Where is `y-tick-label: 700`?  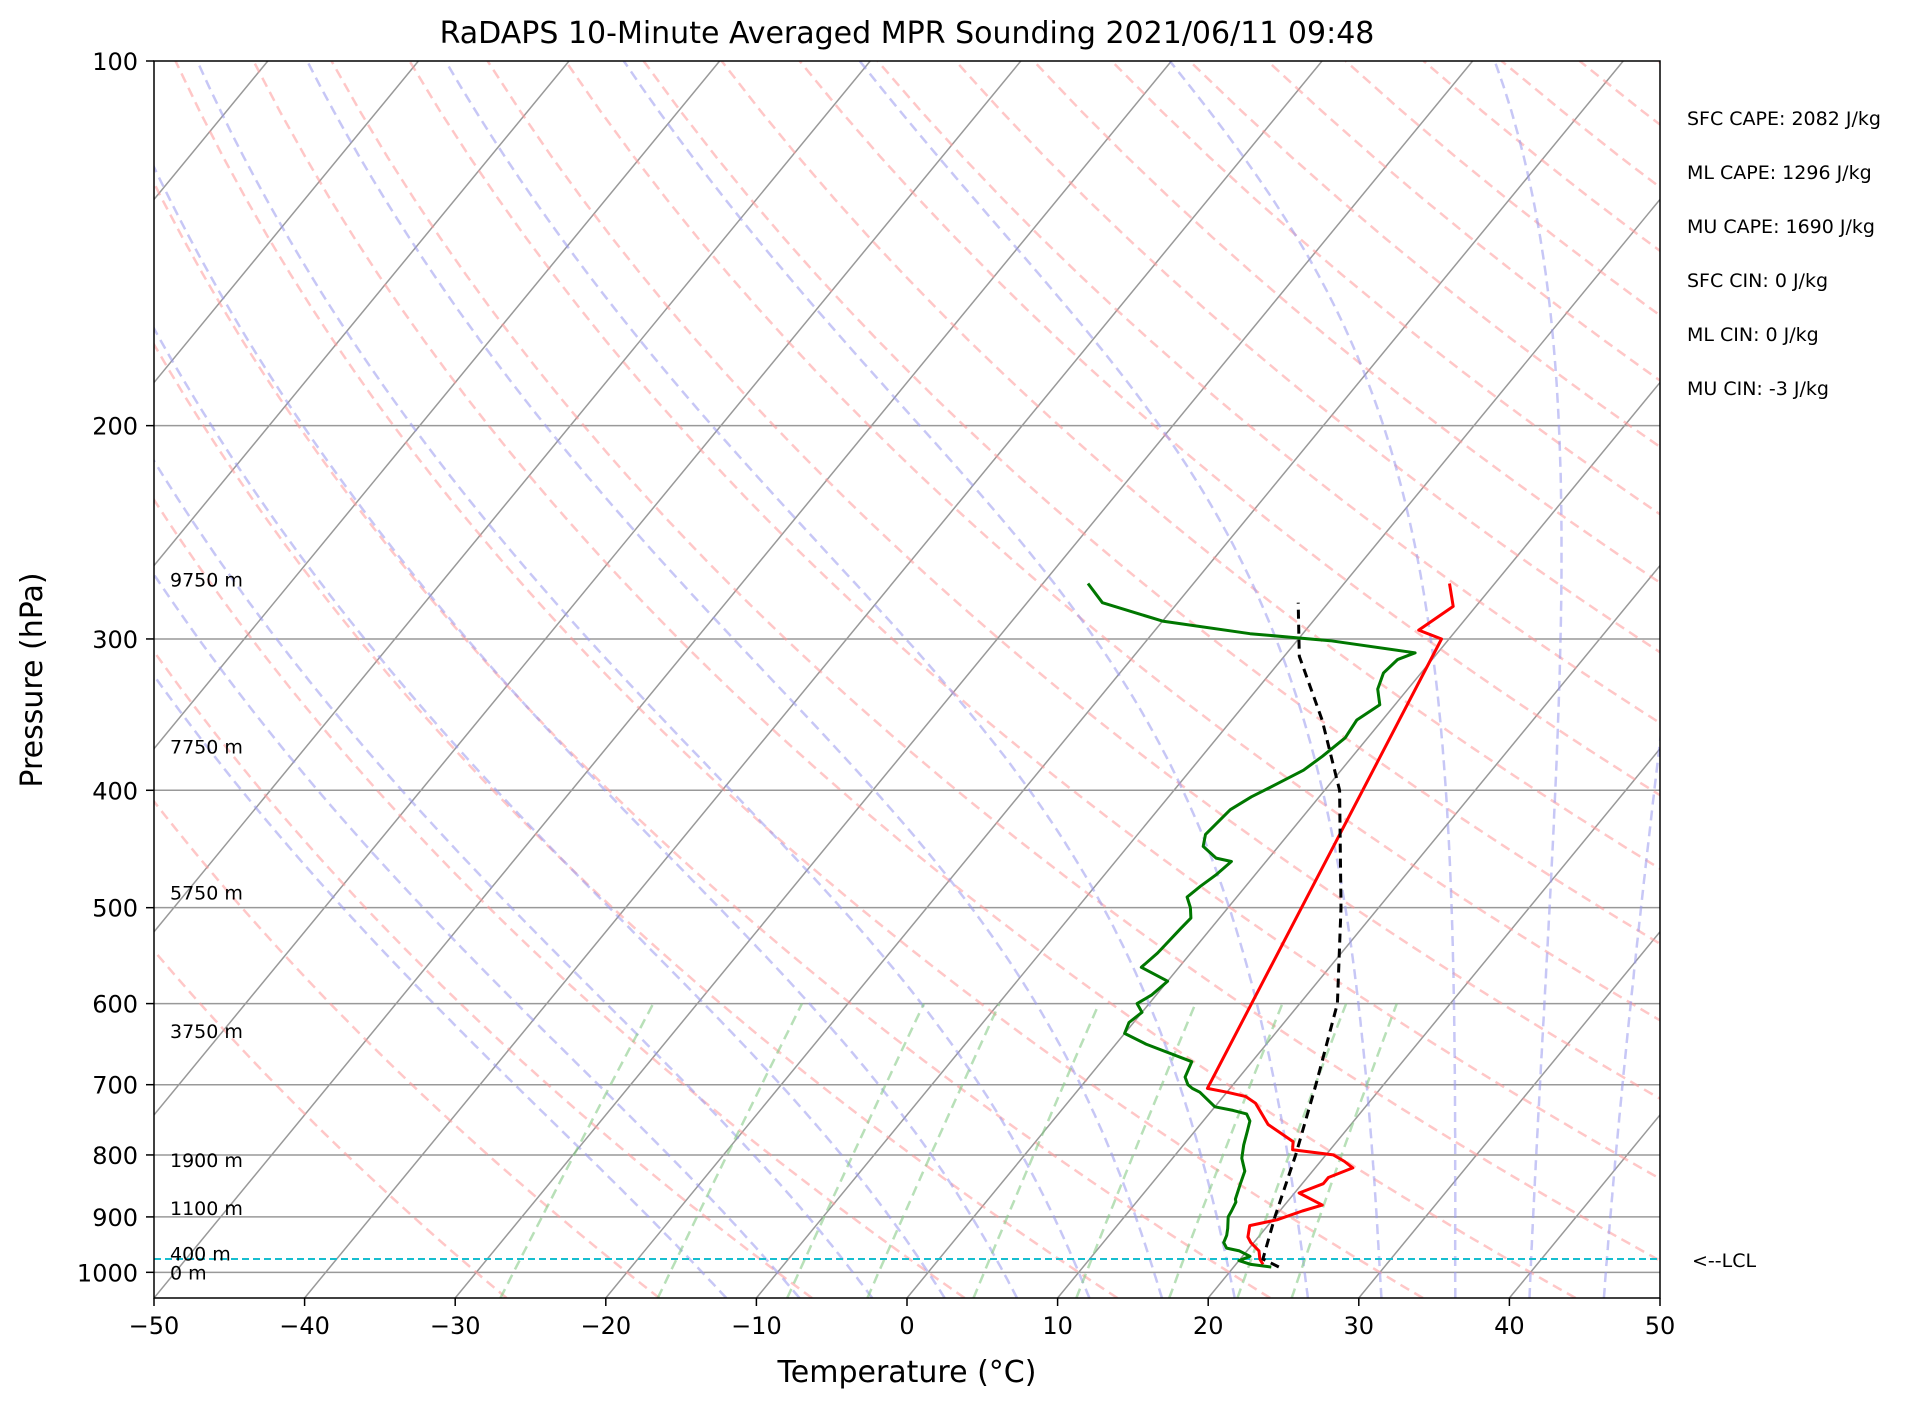
y-tick-label: 700 is located at coordinates (115, 1086).